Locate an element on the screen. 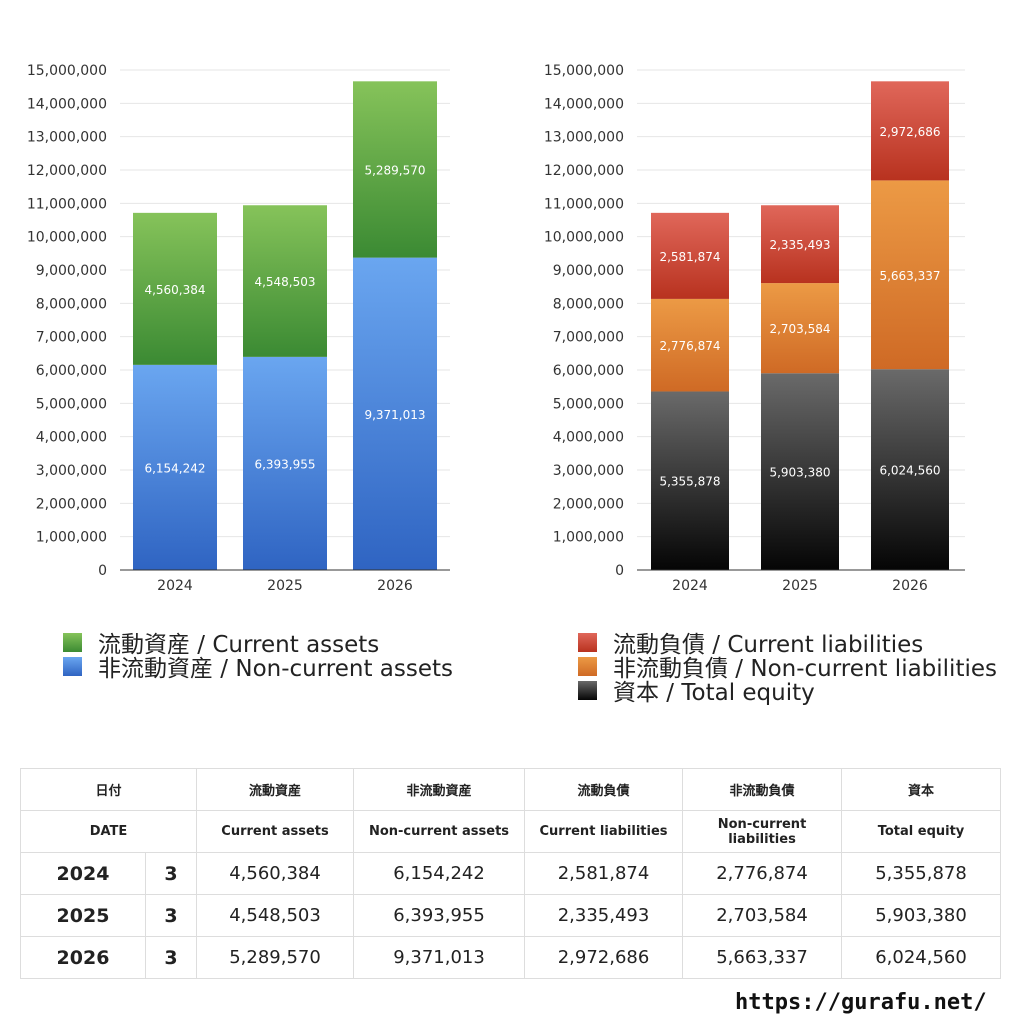 The width and height of the screenshot is (1024, 1024). legend-item-current-assets: 流動資産 / Current assets is located at coordinates (258, 644).